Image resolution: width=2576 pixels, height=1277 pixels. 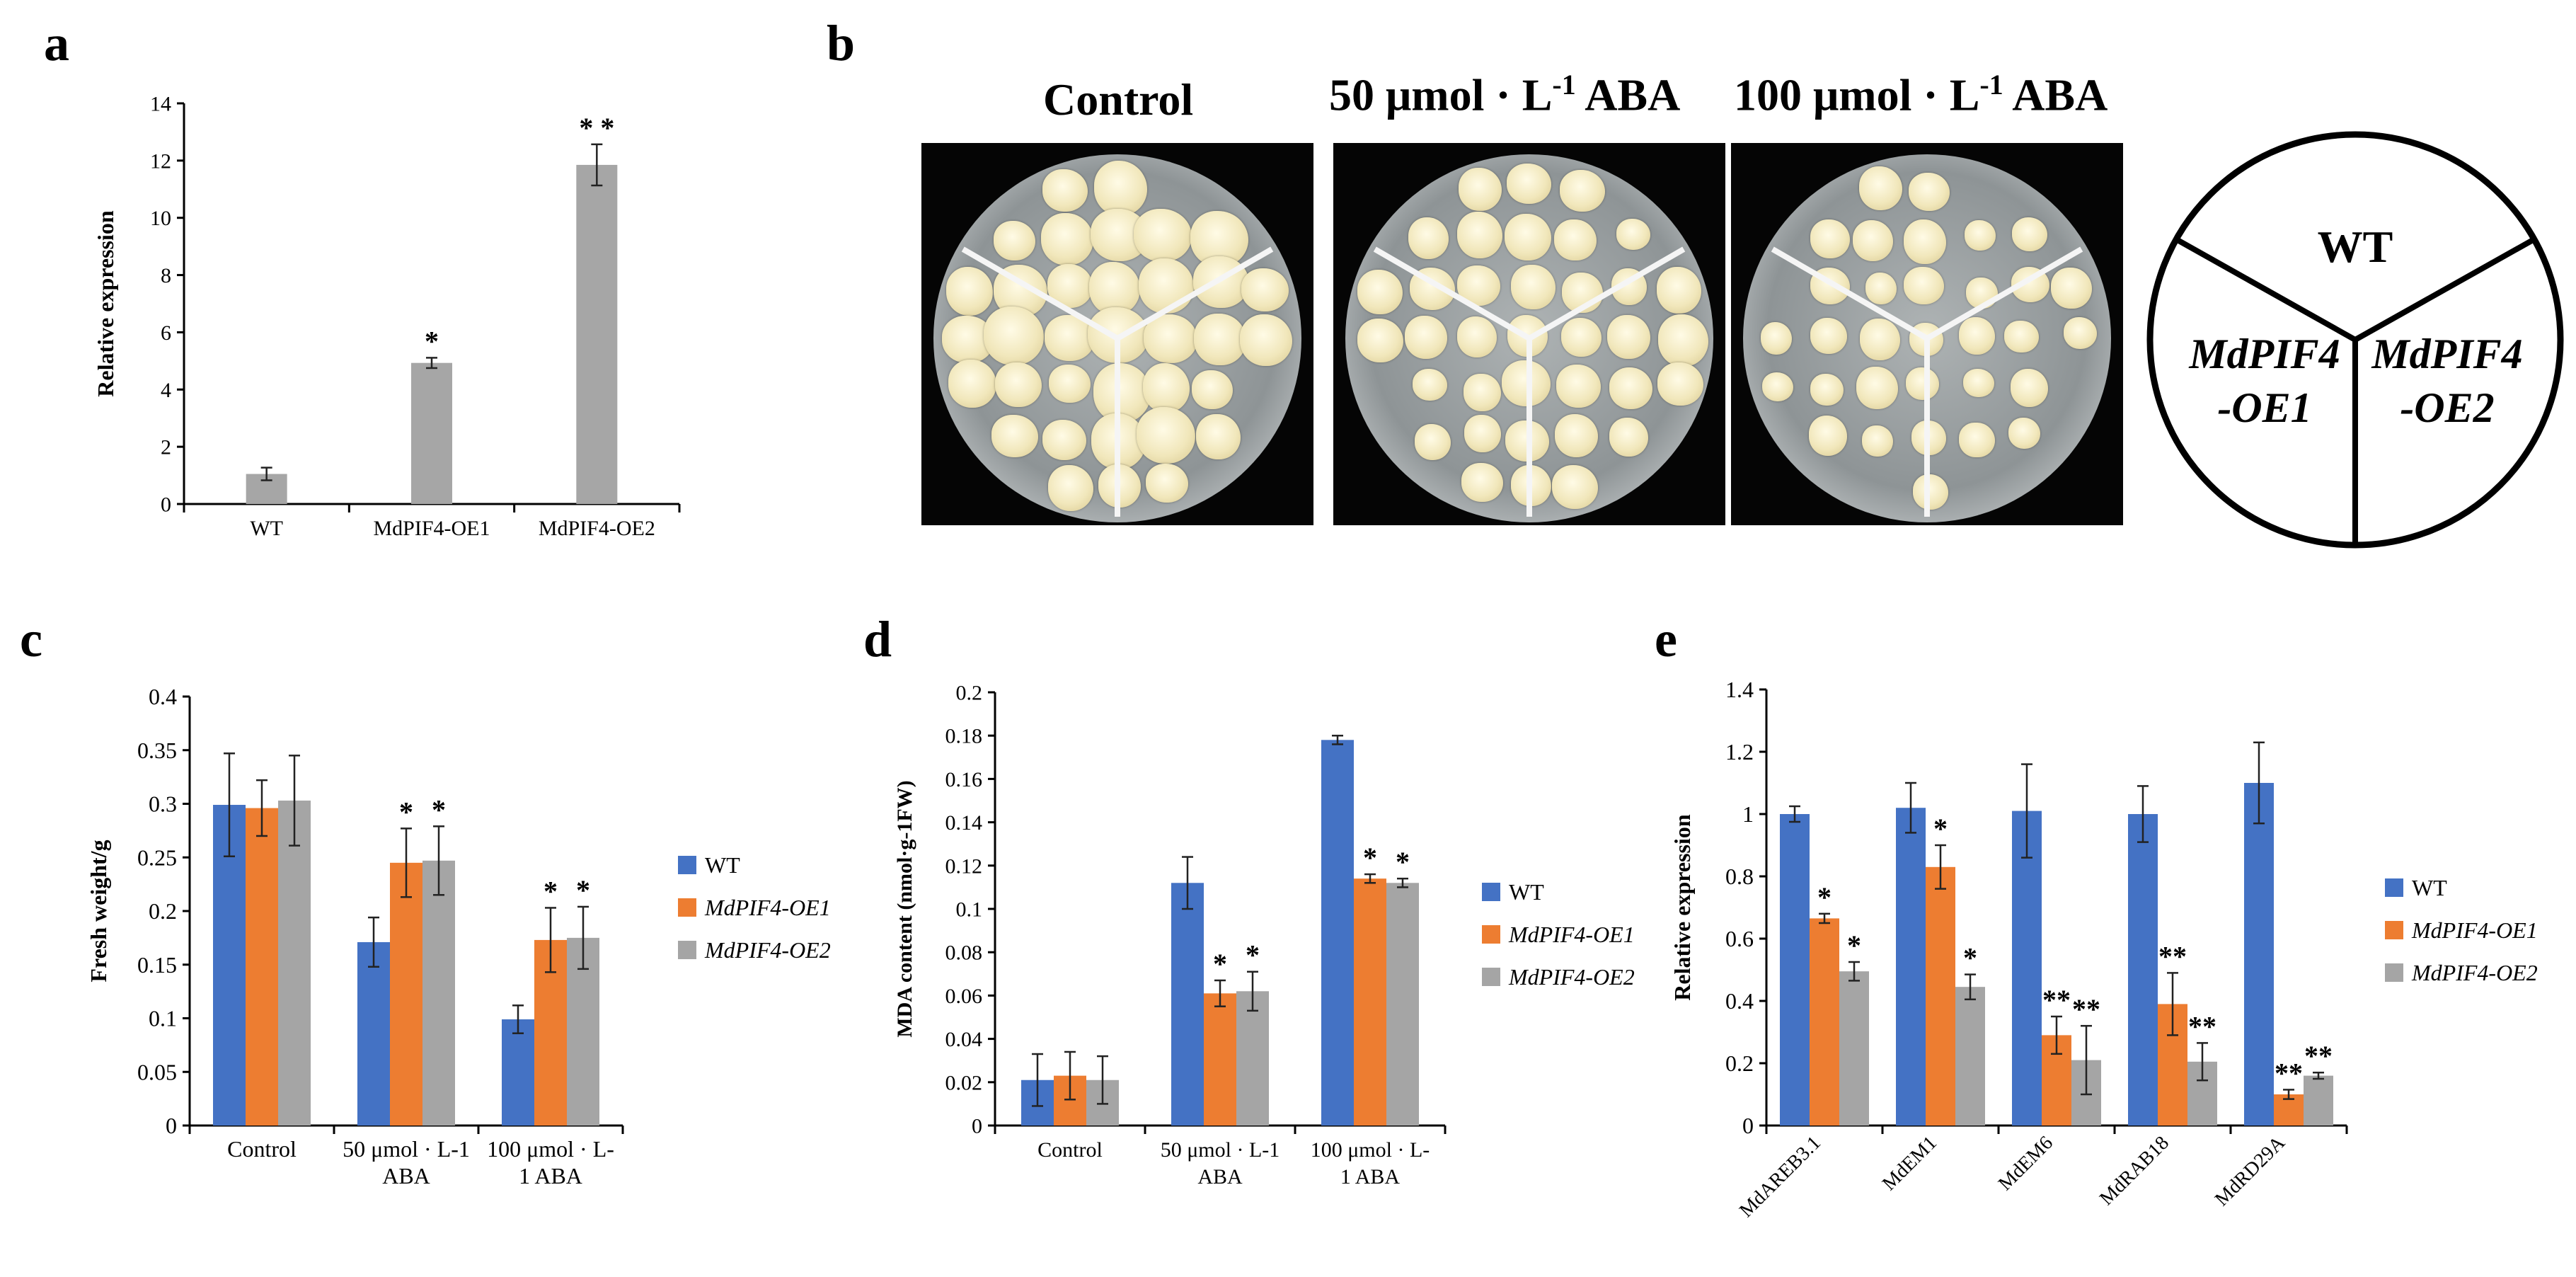 What do you see at coordinates (160, 104) in the screenshot?
I see `y-tick-label: 14` at bounding box center [160, 104].